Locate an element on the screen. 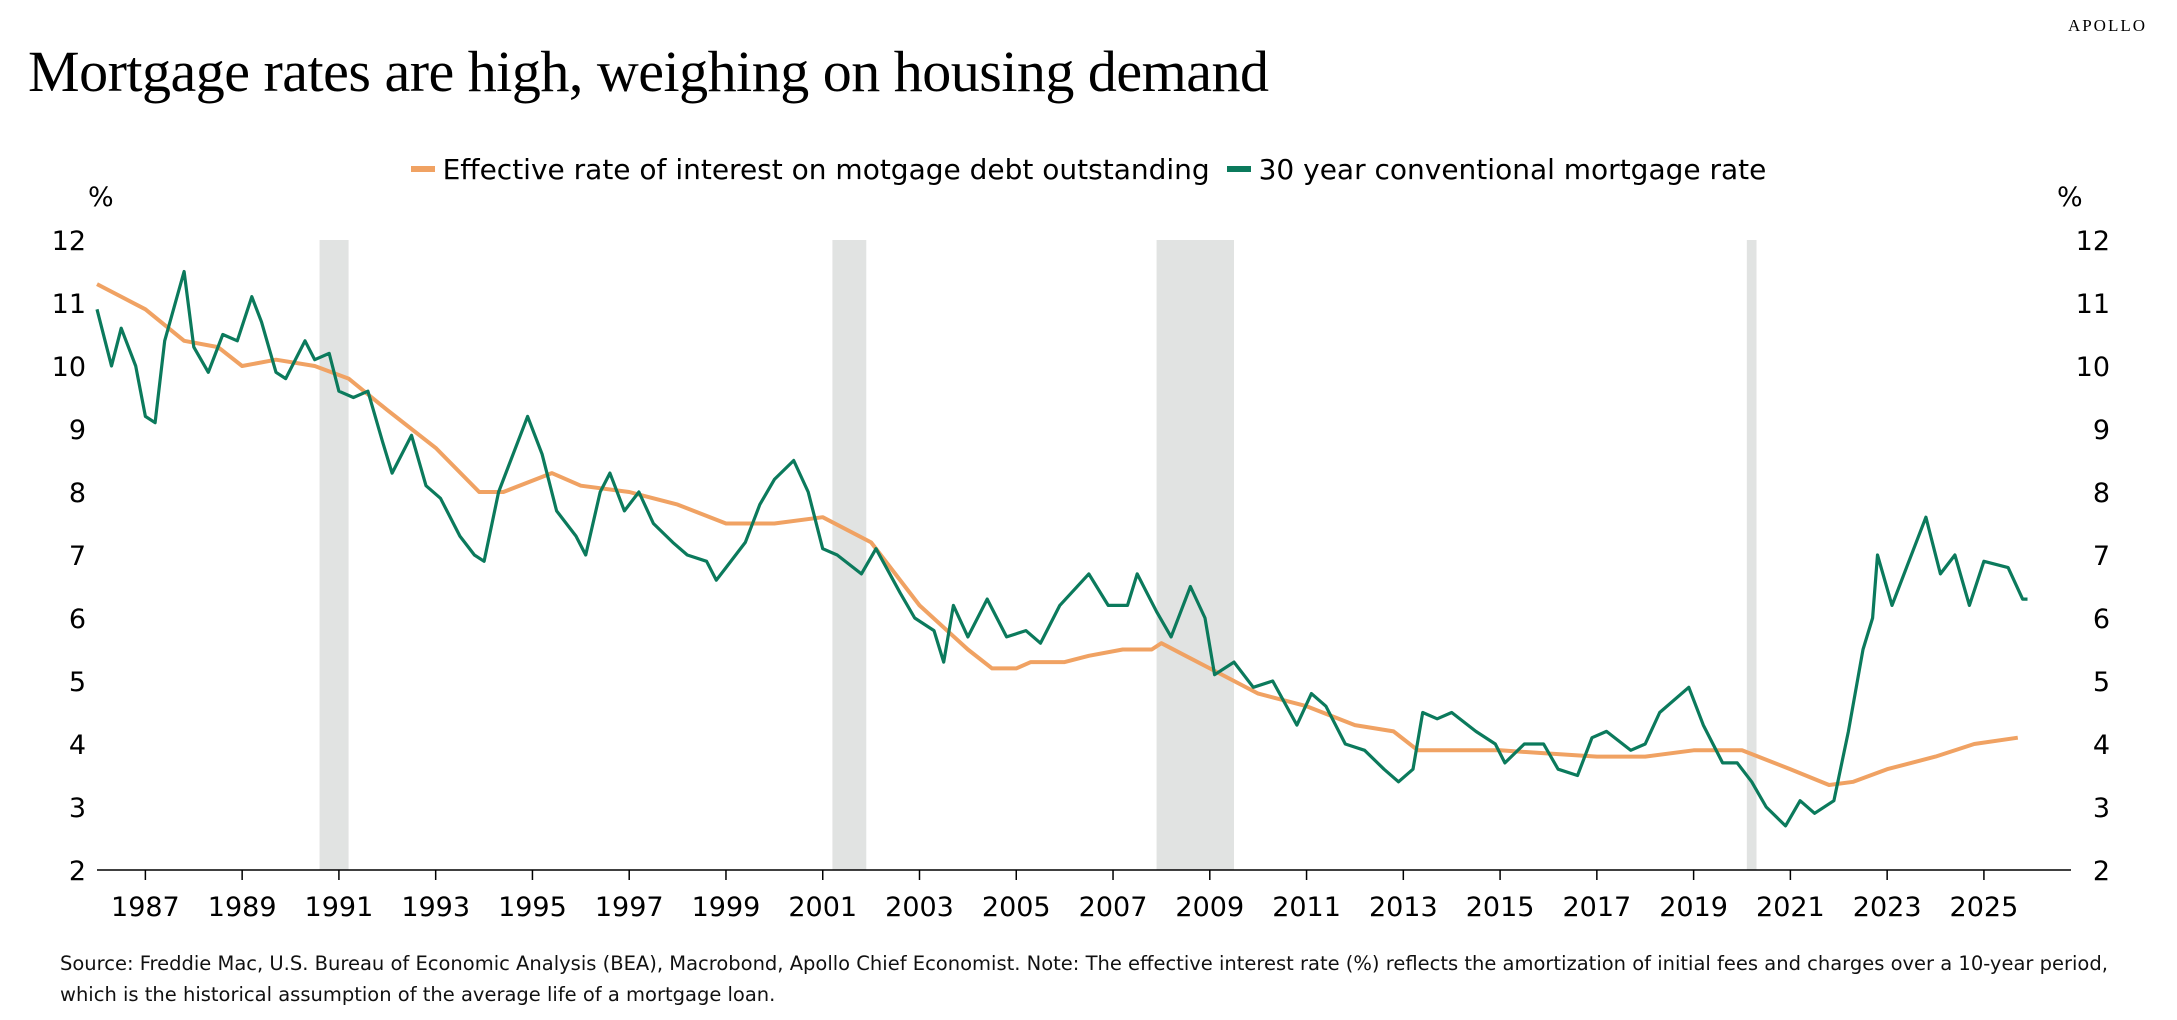 The height and width of the screenshot is (1020, 2177). x-tick-label: 2001 is located at coordinates (822, 907).